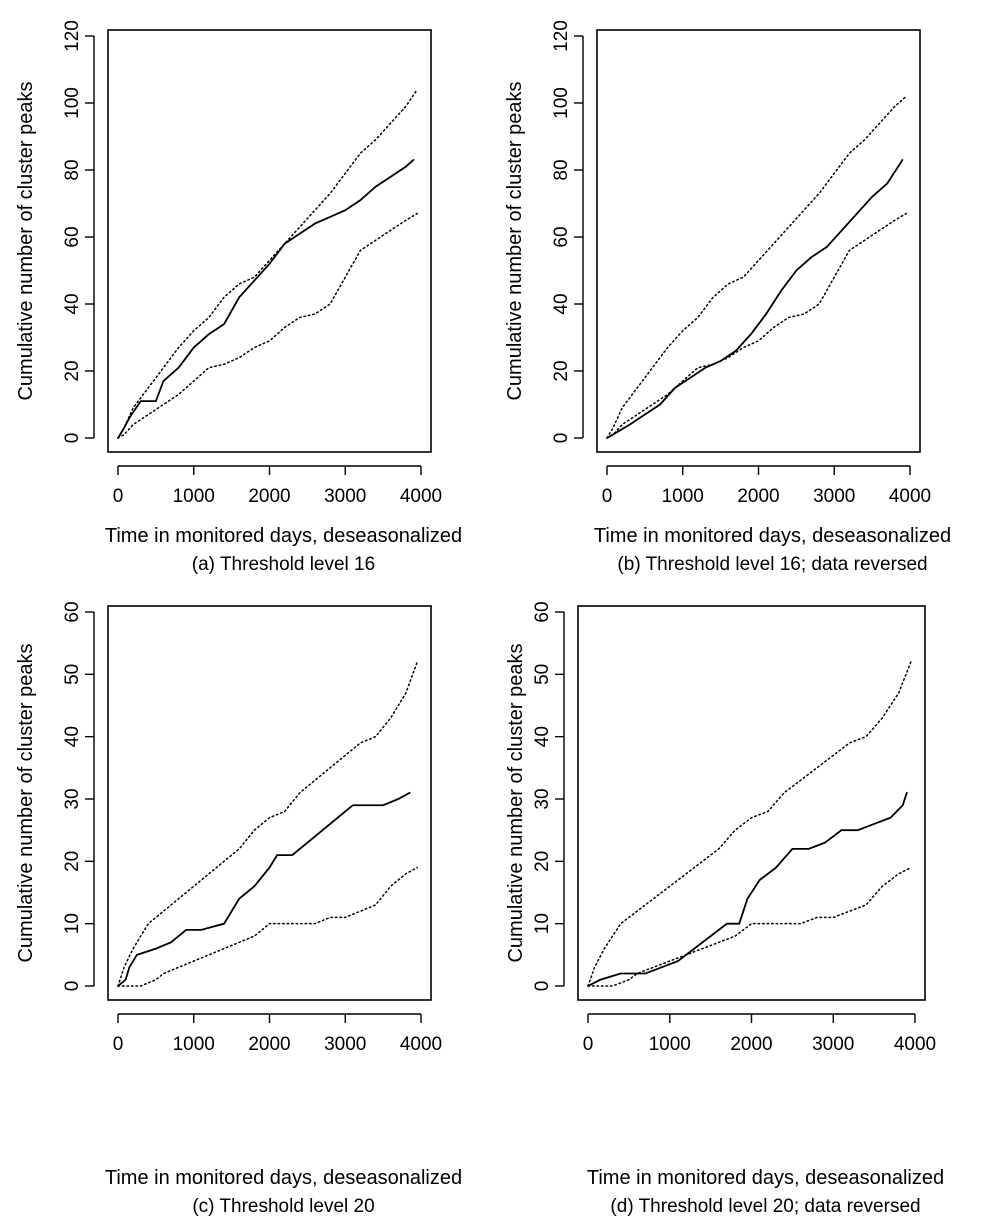  I want to click on panel-caption: (d) Threshold level 20; data reversed, so click(765, 1206).